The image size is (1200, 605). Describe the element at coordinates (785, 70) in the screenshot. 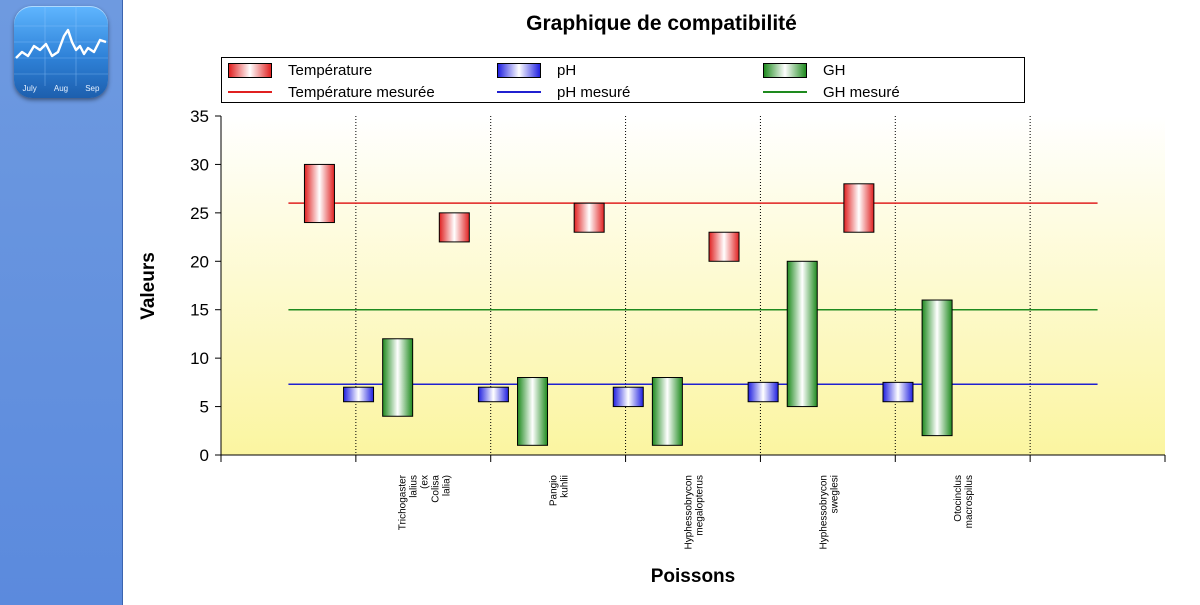

I see `legend-swatch-gh` at that location.